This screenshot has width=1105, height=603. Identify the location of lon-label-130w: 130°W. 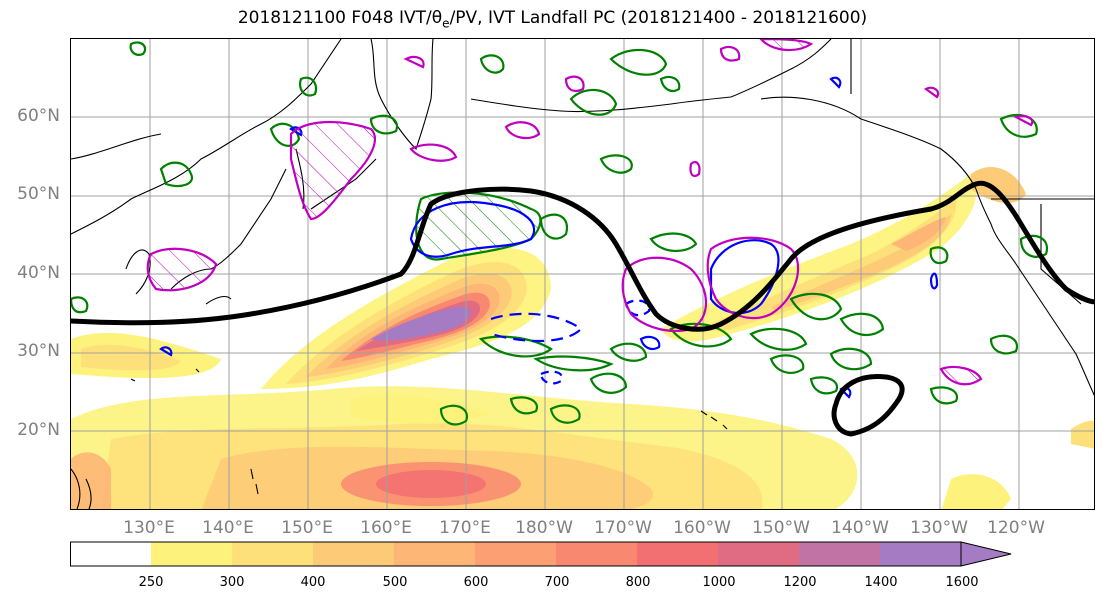
(939, 528).